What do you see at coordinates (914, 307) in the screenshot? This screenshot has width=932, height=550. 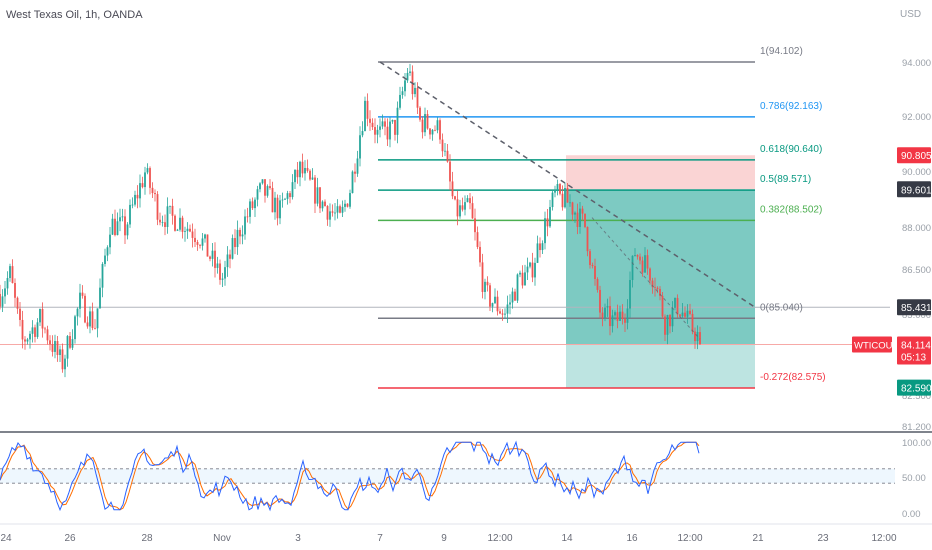 I see `price-tag` at bounding box center [914, 307].